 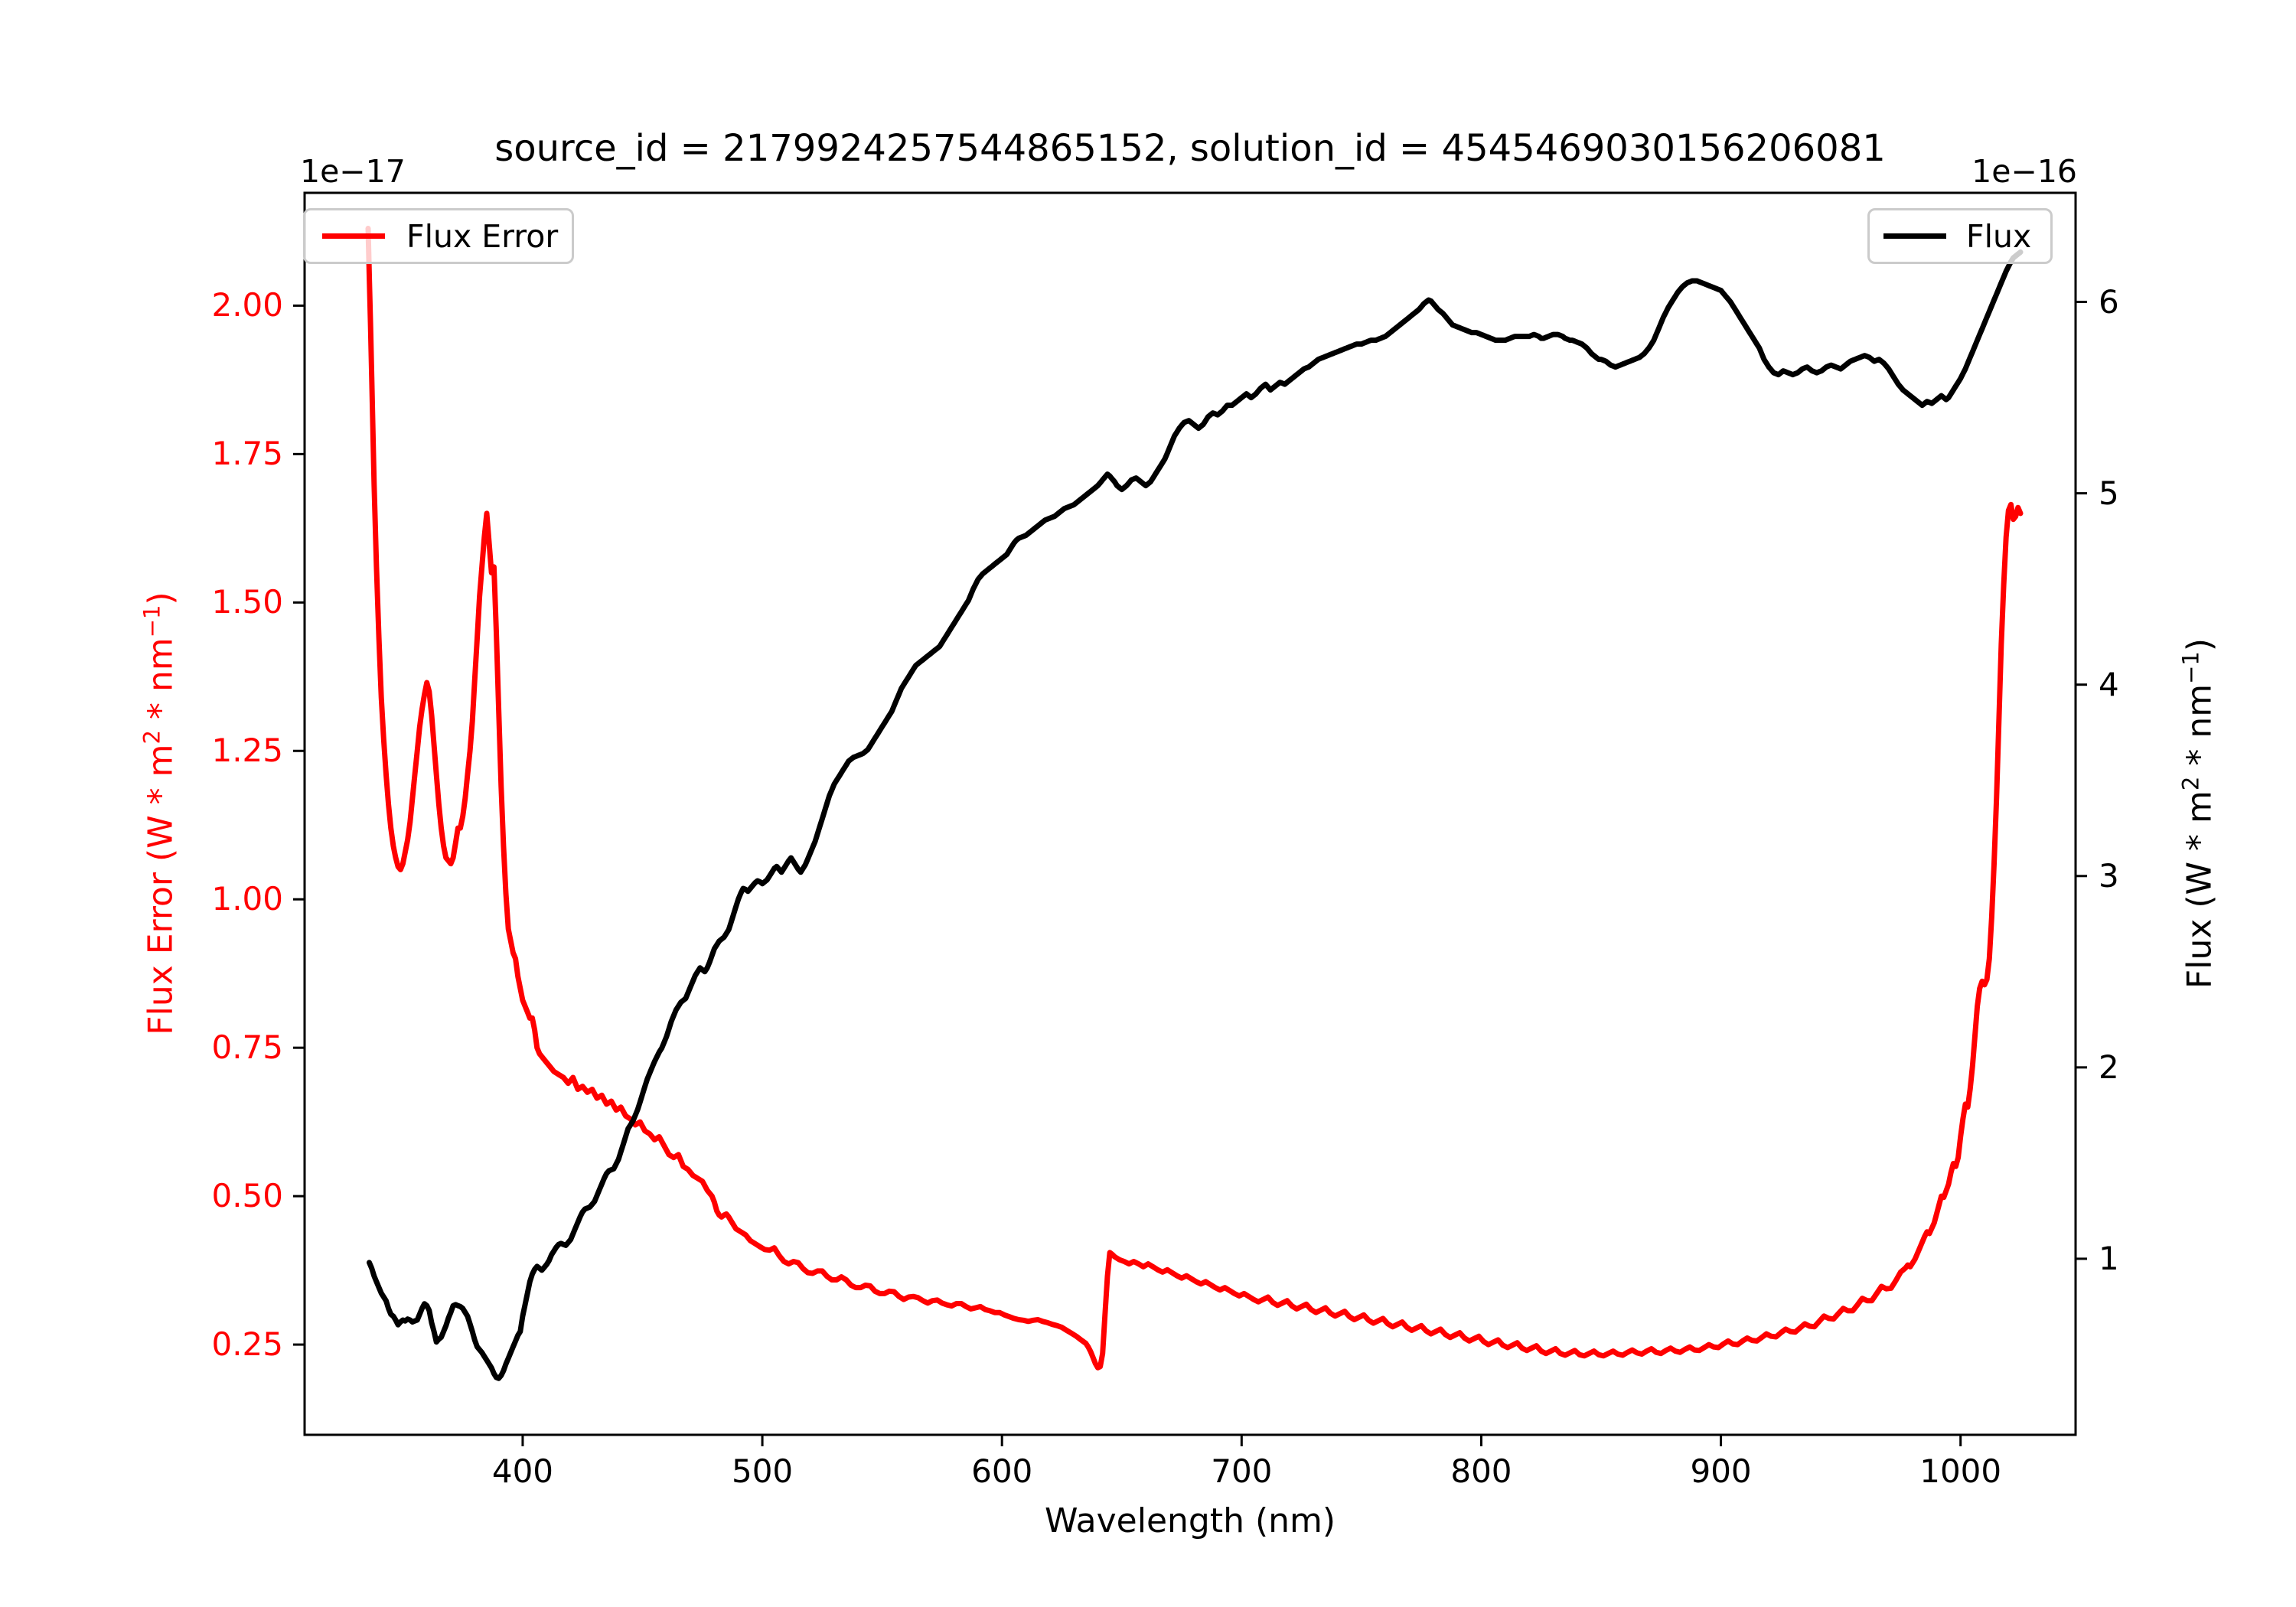 What do you see at coordinates (247, 305) in the screenshot?
I see `left-y-tick-label: 2.00` at bounding box center [247, 305].